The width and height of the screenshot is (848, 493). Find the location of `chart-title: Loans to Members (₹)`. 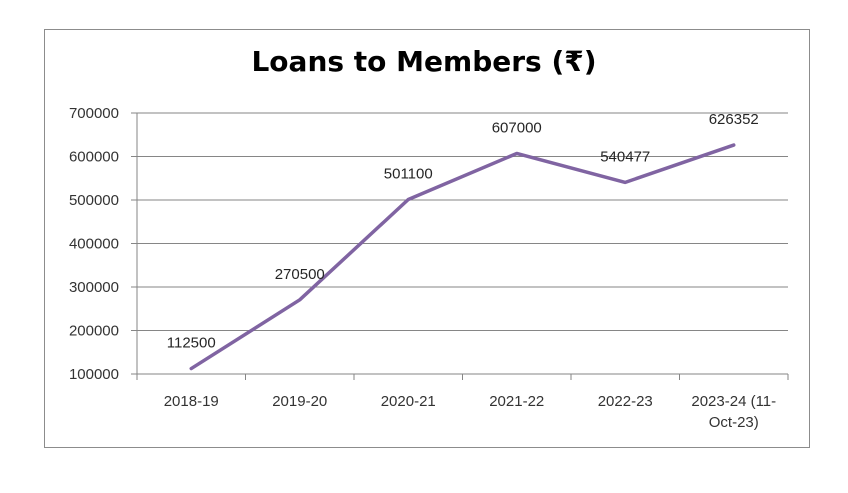

chart-title: Loans to Members (₹) is located at coordinates (424, 61).